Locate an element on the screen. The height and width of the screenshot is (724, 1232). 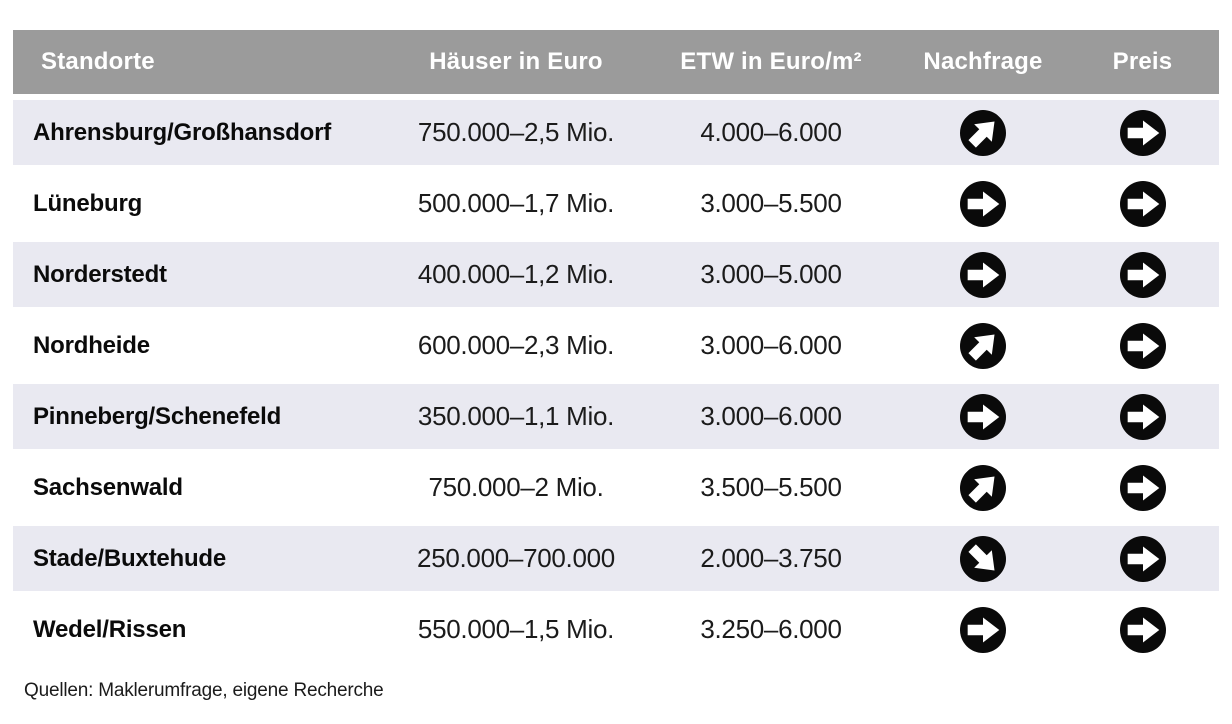
location-cell: Sachsenwald is located at coordinates (201, 490).